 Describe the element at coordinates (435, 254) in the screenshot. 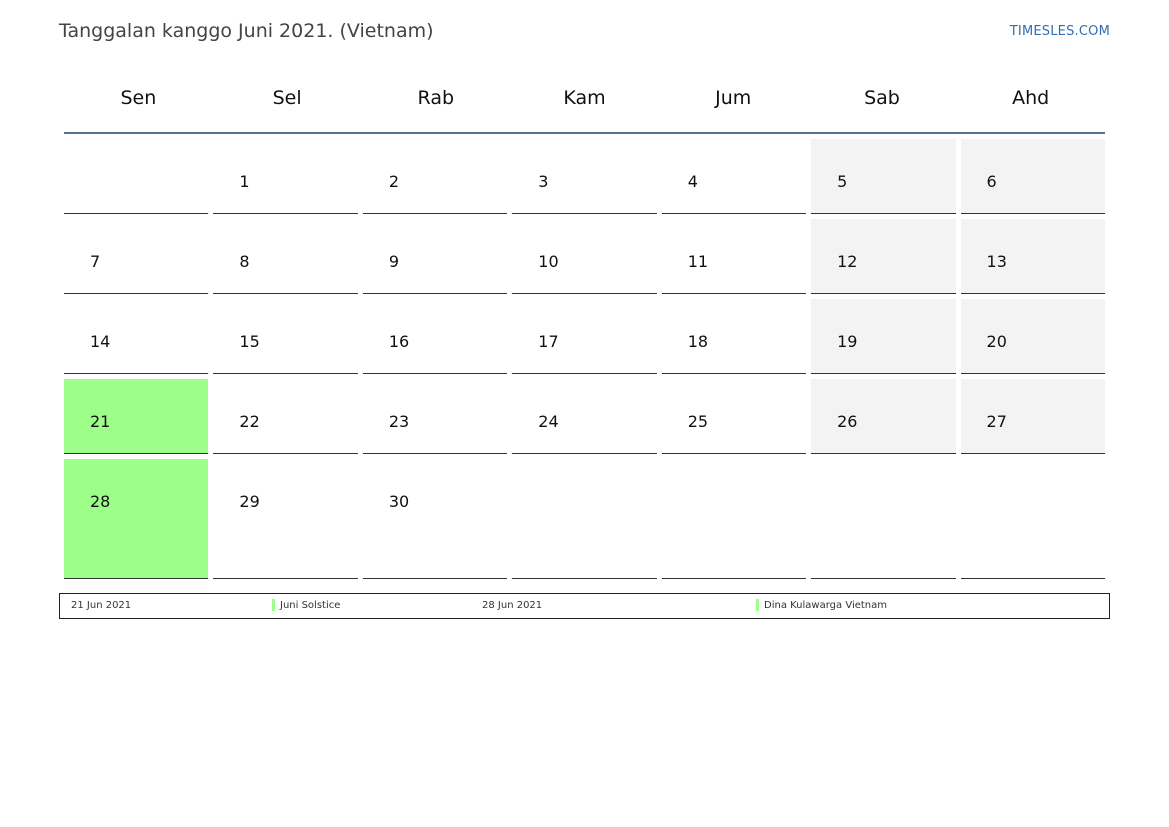

I see `day-cell: 9` at that location.